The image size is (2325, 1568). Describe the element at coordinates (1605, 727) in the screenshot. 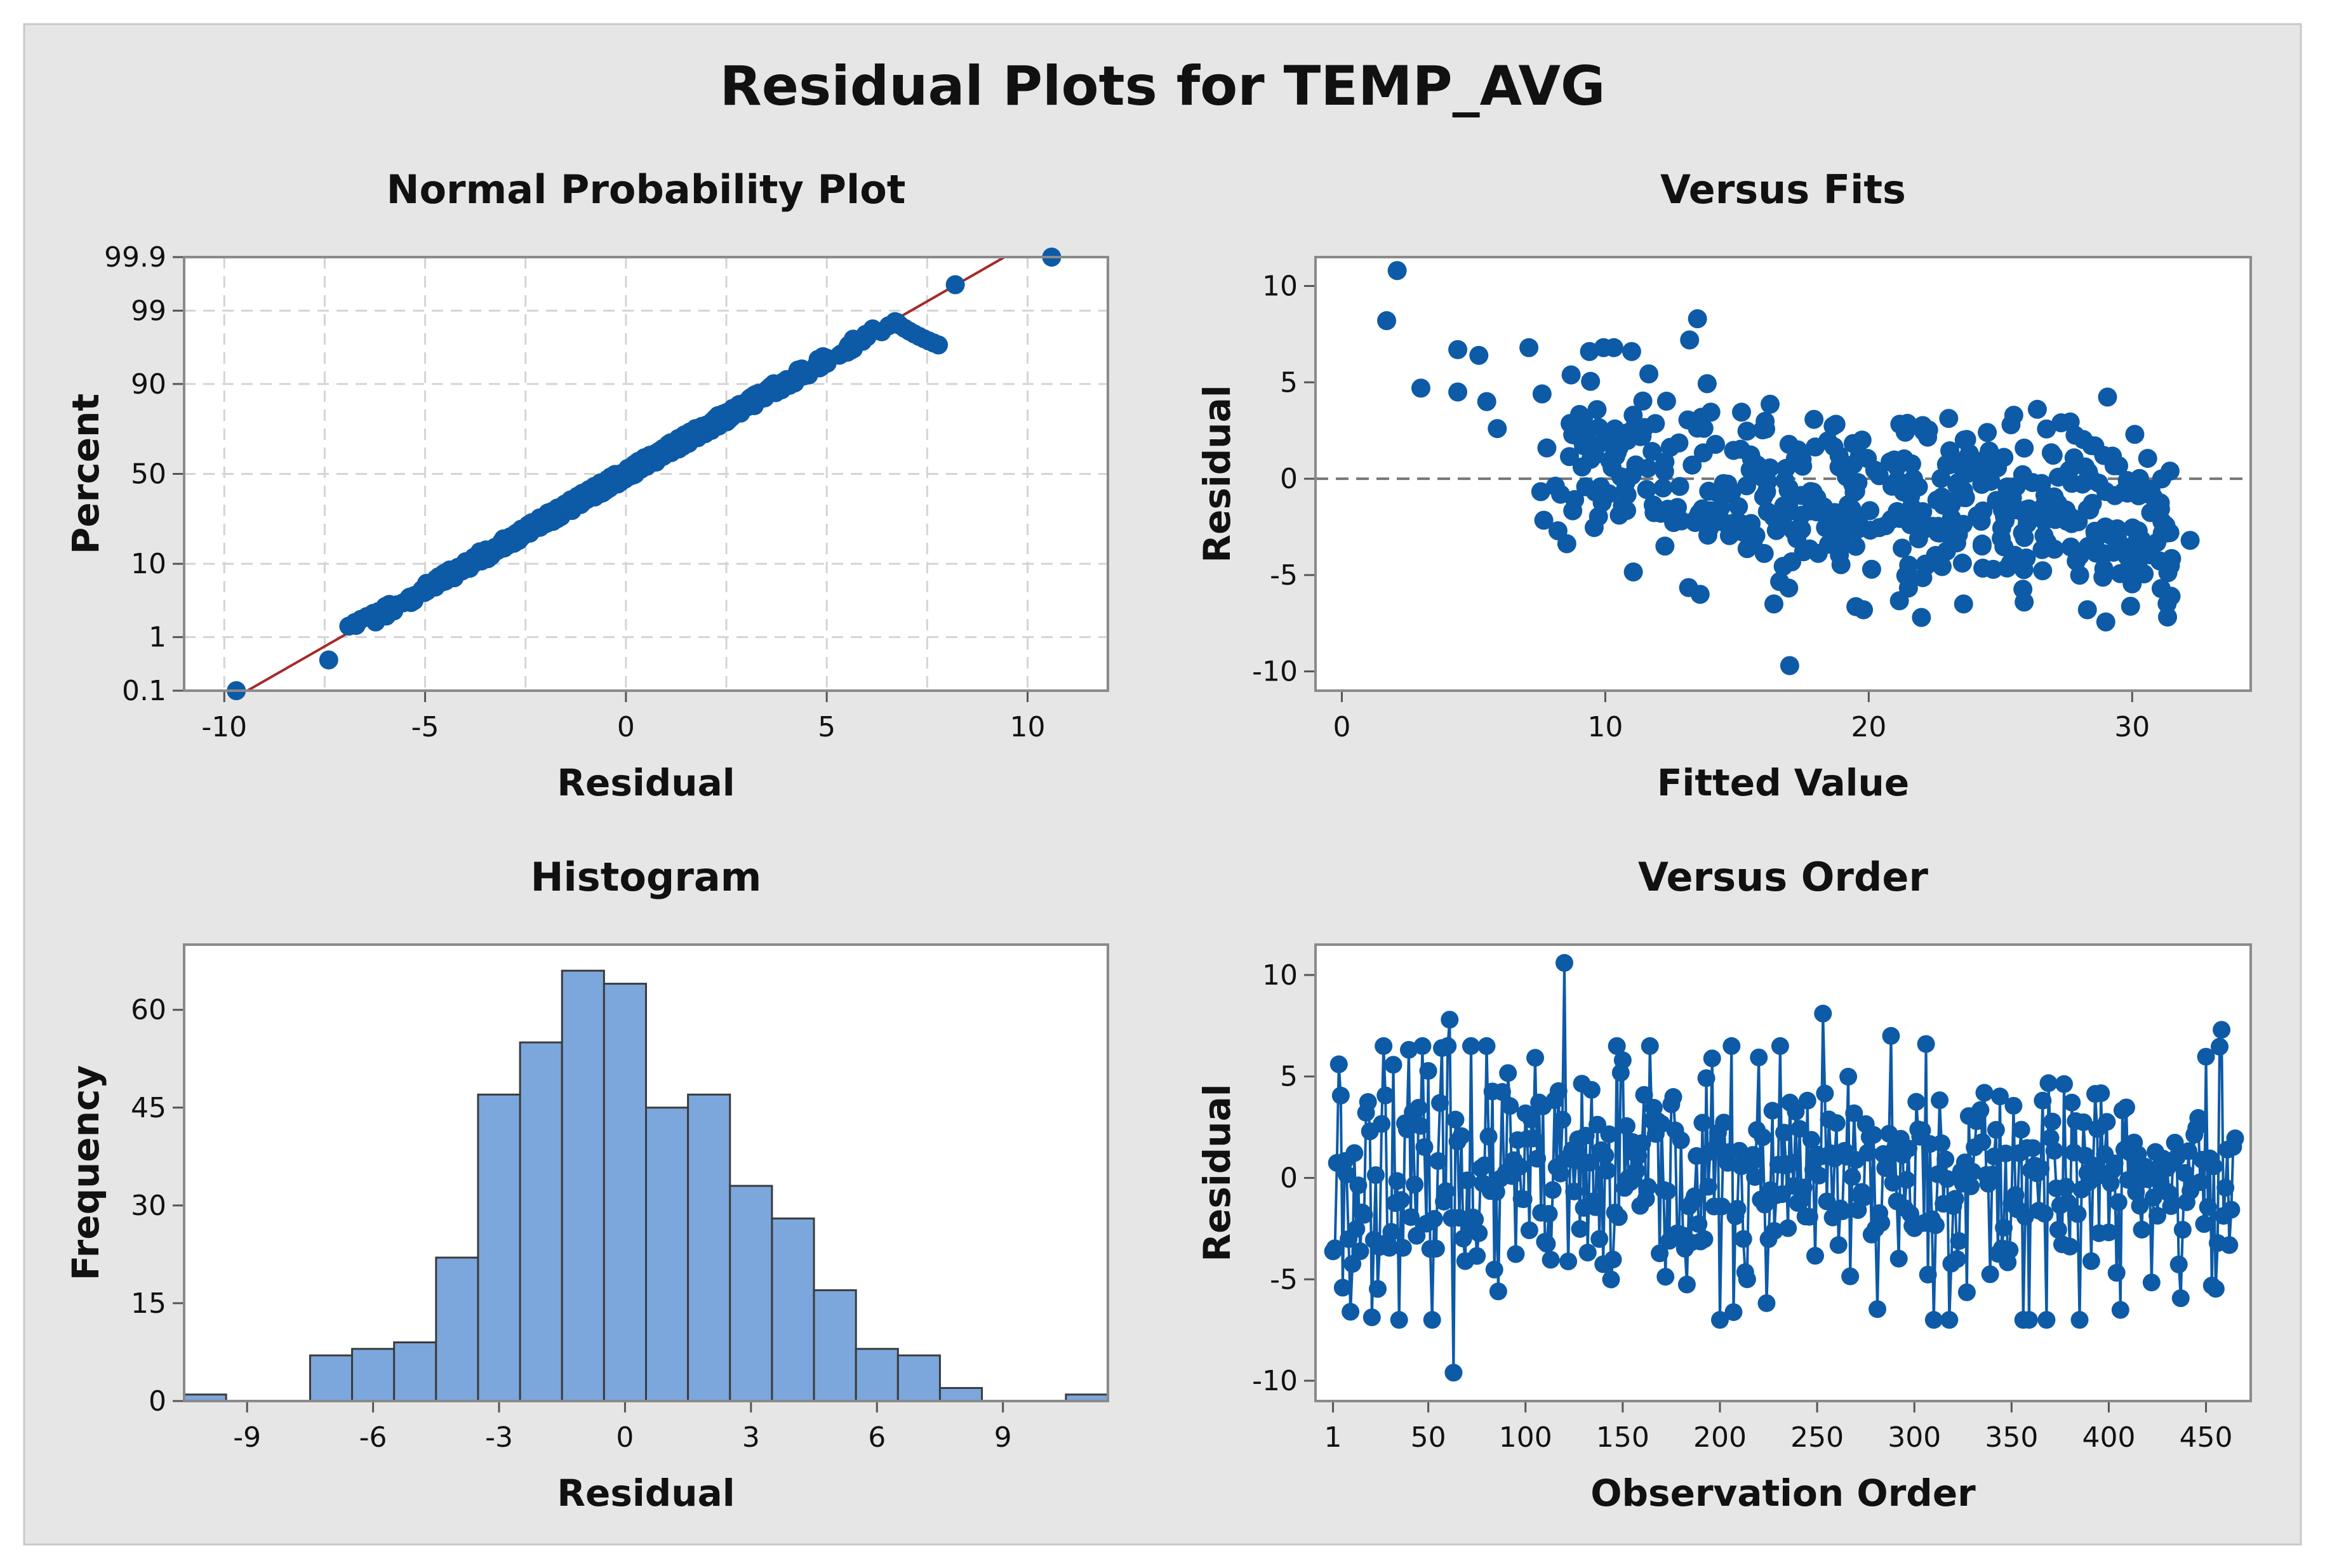

I see `fits-xtick-label: 10` at that location.